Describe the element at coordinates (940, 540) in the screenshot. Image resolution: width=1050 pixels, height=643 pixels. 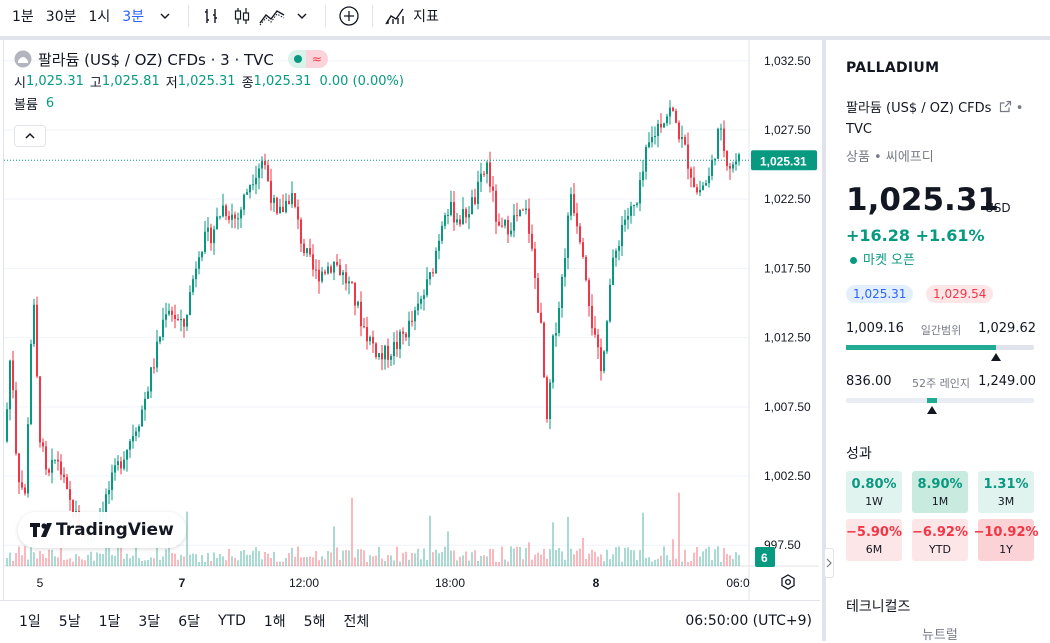
I see `performance-cell-ytd: −6.92% YTD` at that location.